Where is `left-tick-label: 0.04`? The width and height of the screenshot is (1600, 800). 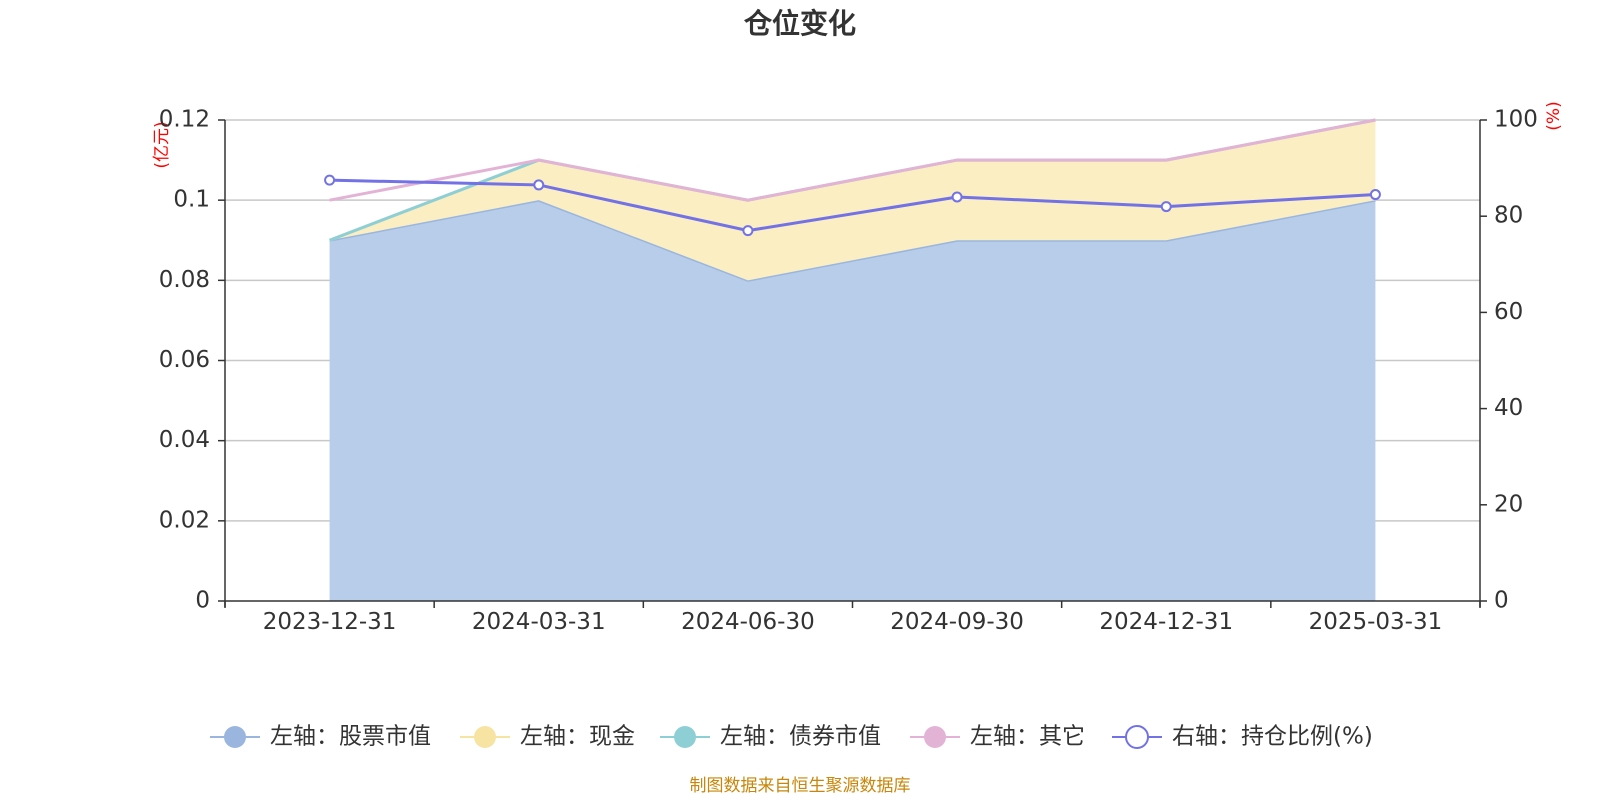
left-tick-label: 0.04 is located at coordinates (184, 440).